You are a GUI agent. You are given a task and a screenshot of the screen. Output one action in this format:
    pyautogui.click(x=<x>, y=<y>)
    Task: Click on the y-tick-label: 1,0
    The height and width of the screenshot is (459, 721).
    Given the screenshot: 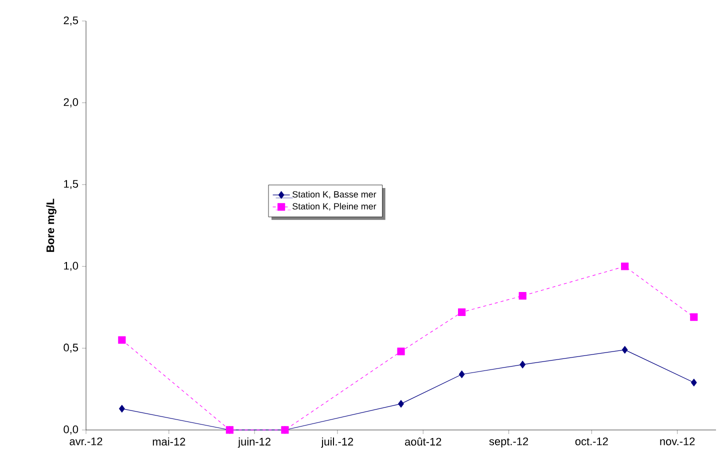 What is the action you would take?
    pyautogui.click(x=71, y=266)
    